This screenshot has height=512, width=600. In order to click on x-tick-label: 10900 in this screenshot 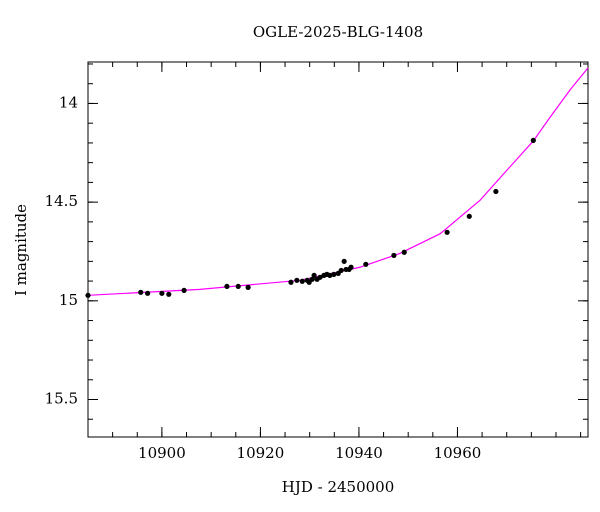, I will do `click(162, 453)`.